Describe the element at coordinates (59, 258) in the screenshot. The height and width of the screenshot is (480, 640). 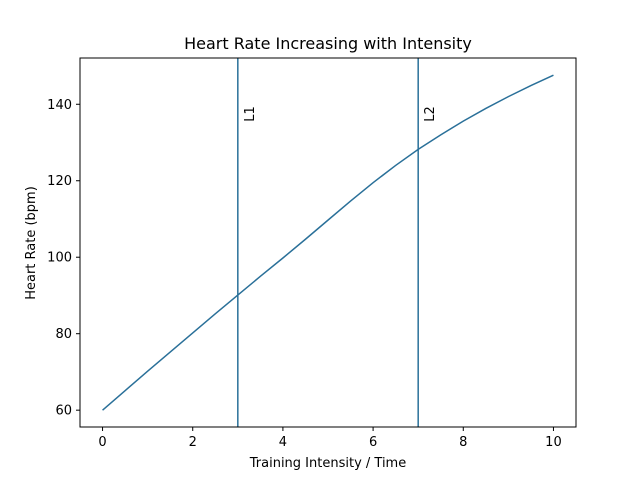
I see `y-tick-label: 100` at that location.